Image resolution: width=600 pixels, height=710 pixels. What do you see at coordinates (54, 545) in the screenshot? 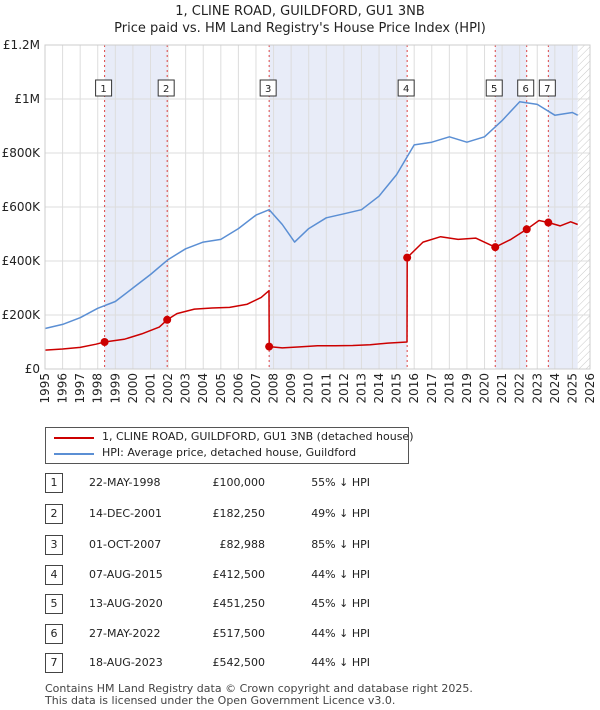
I see `transaction-number: 3` at bounding box center [54, 545].